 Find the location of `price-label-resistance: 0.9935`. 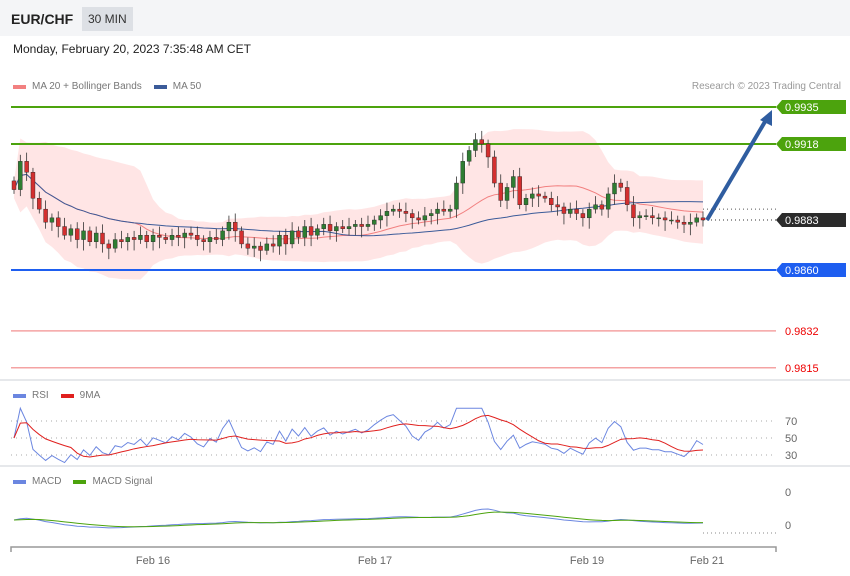

price-label-resistance: 0.9935 is located at coordinates (802, 108).